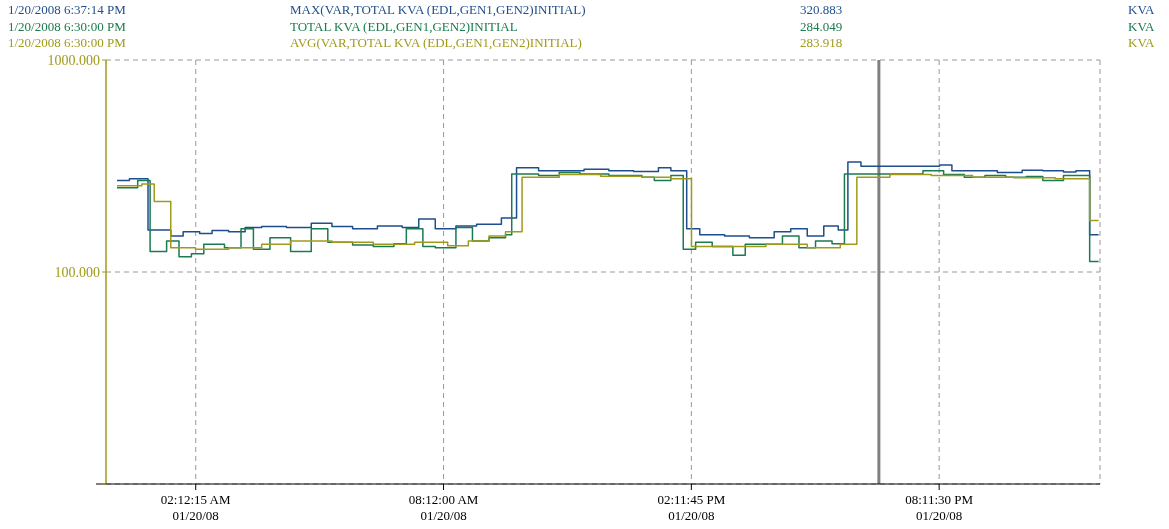 This screenshot has height=529, width=1169. What do you see at coordinates (821, 42) in the screenshot?
I see `text: 283.918` at bounding box center [821, 42].